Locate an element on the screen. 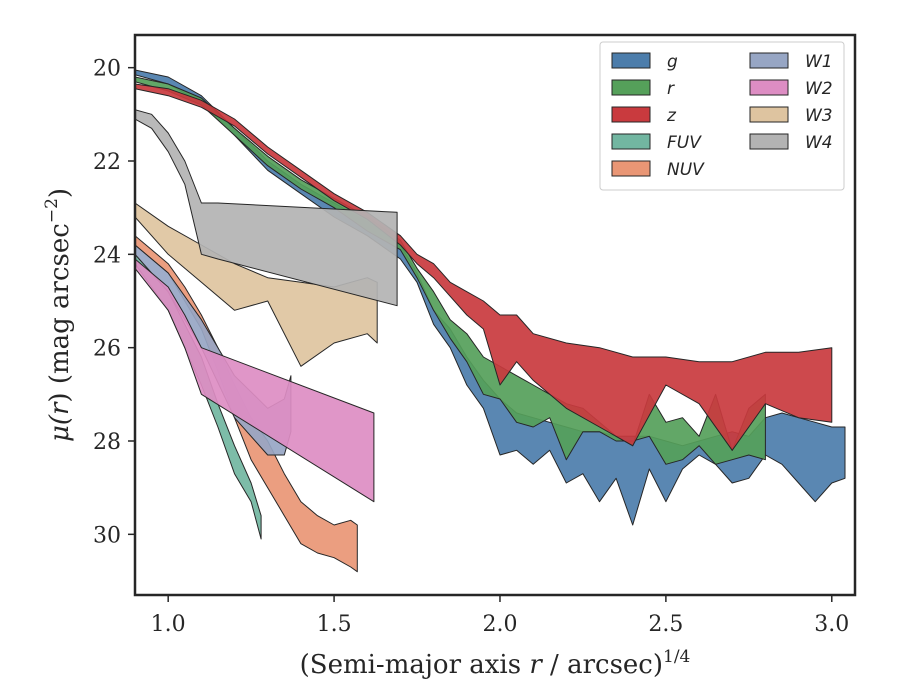  x-tick-label: 2.5 is located at coordinates (665, 624).